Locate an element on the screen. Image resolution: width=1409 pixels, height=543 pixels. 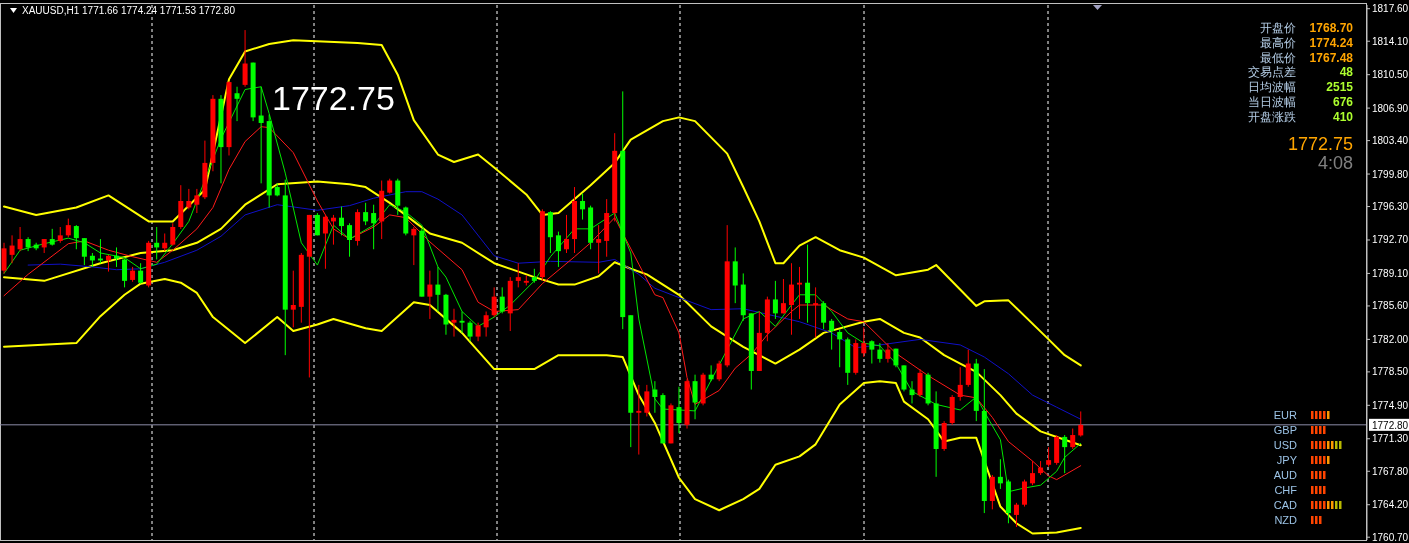
annotation: GBP is located at coordinates (1285, 430).